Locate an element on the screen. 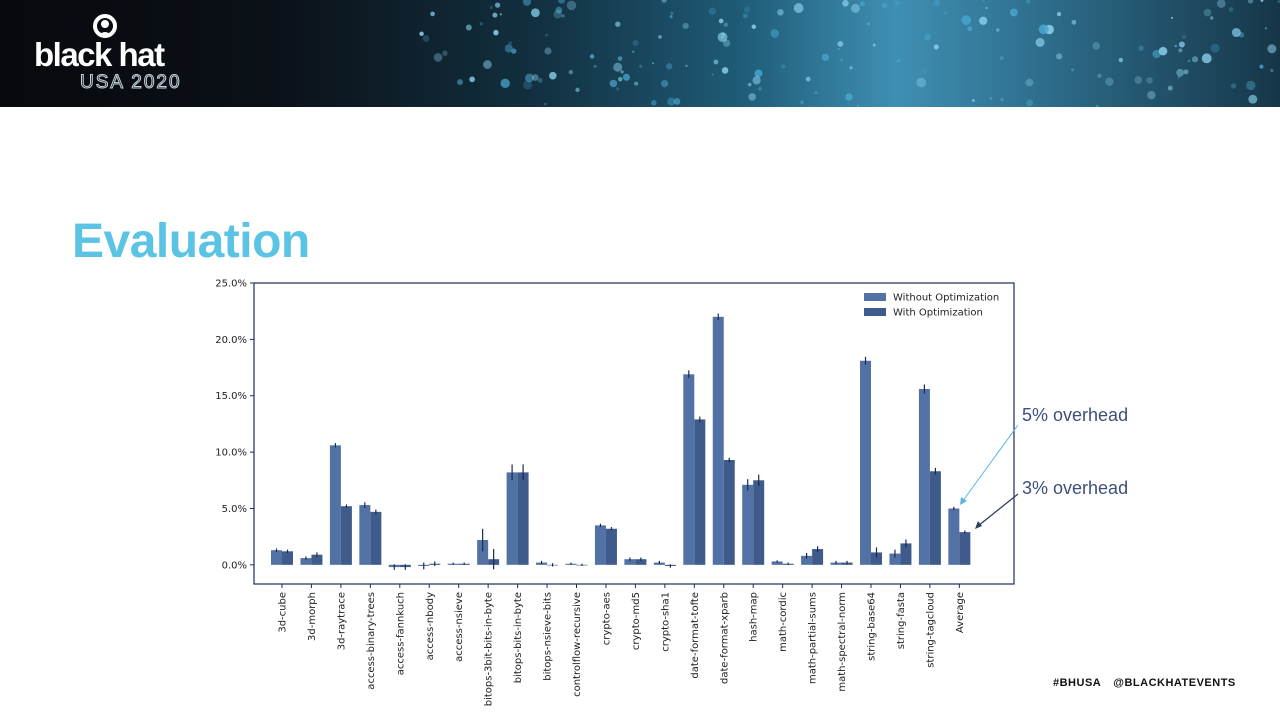  logo-wordmark: black hat is located at coordinates (99, 54).